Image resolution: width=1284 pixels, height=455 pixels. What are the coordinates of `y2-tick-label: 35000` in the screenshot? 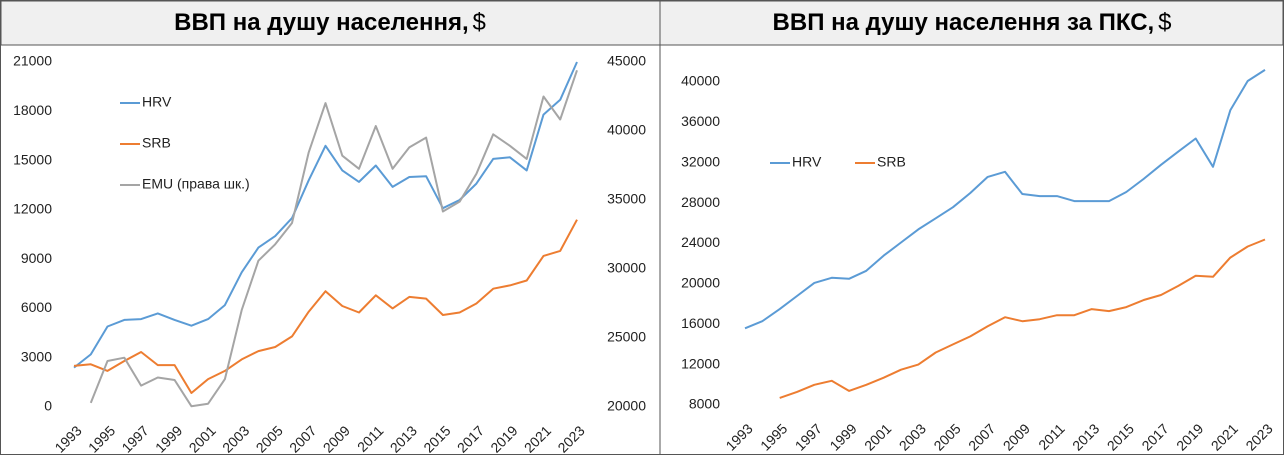 It's located at (626, 199).